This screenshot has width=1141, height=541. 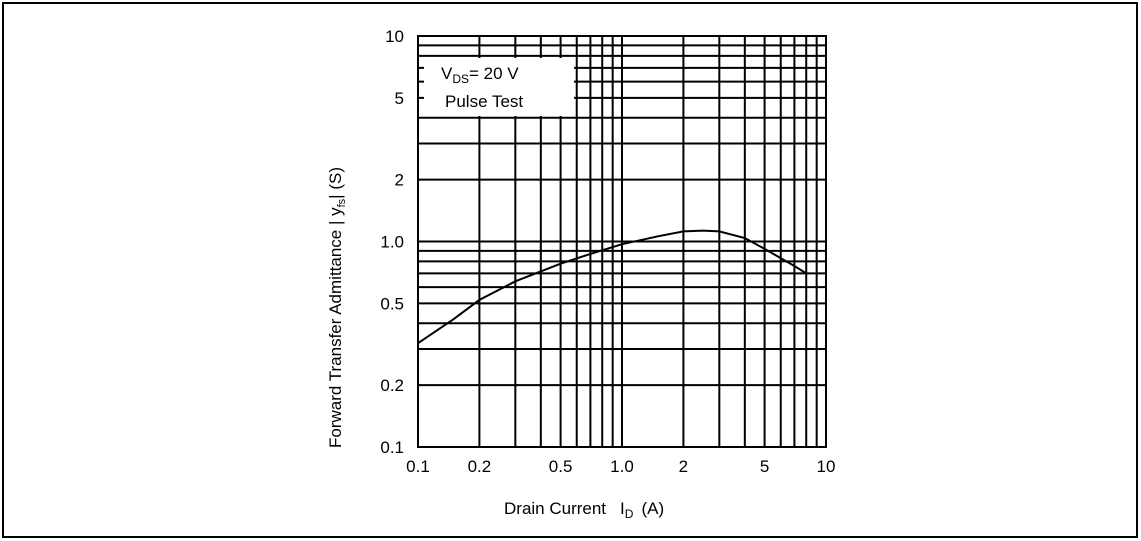 What do you see at coordinates (335, 183) in the screenshot?
I see `y-axis-label-end: | (S)` at bounding box center [335, 183].